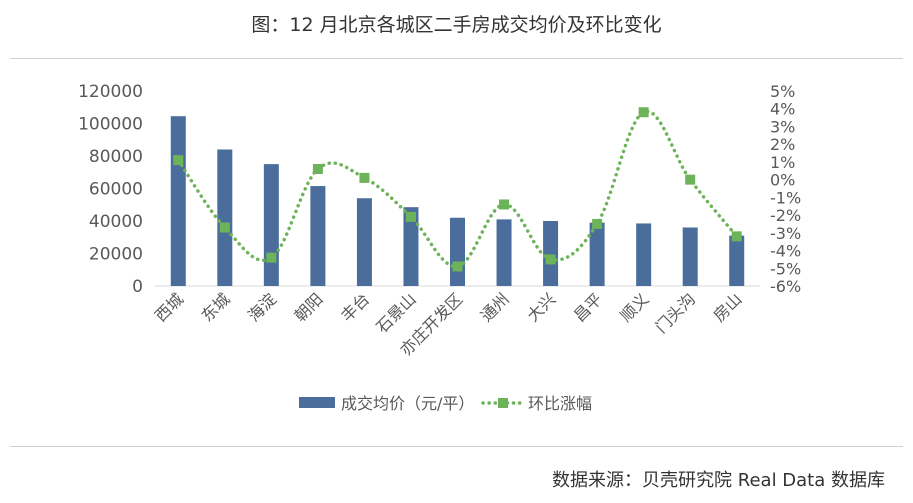 The width and height of the screenshot is (913, 503). Describe the element at coordinates (503, 403) in the screenshot. I see `legend-line-marker` at that location.